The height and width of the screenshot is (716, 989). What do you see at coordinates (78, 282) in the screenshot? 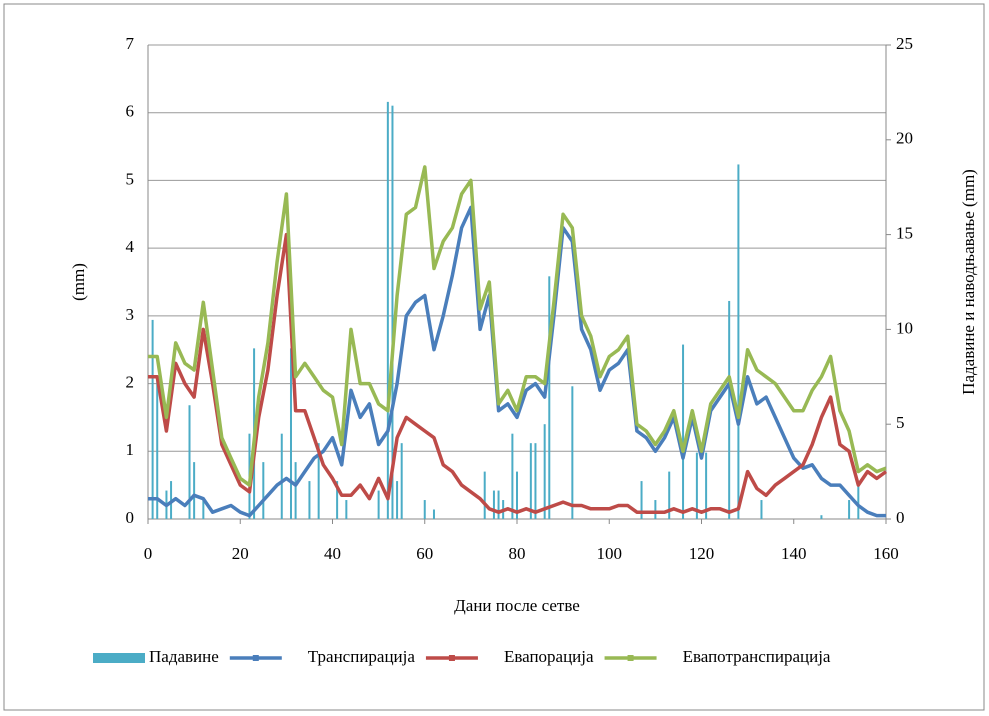
I see `y-axis-label: (mm)` at bounding box center [78, 282].